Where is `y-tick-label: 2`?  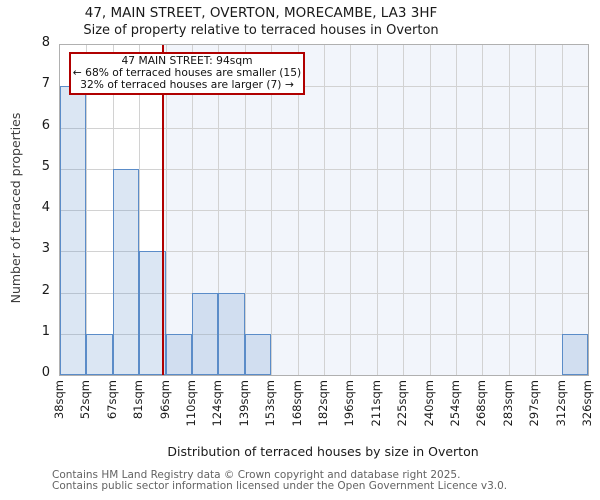 y-tick-label: 2 is located at coordinates (45, 290).